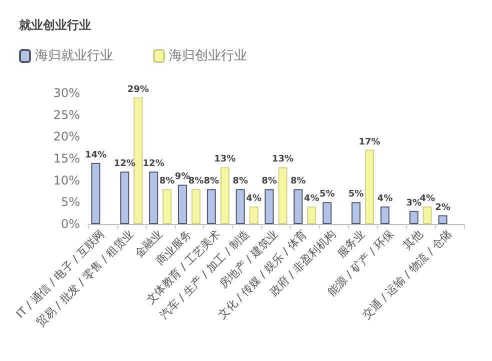 This screenshot has width=492, height=361. What do you see at coordinates (153, 164) in the screenshot?
I see `data-label: 12%` at bounding box center [153, 164].